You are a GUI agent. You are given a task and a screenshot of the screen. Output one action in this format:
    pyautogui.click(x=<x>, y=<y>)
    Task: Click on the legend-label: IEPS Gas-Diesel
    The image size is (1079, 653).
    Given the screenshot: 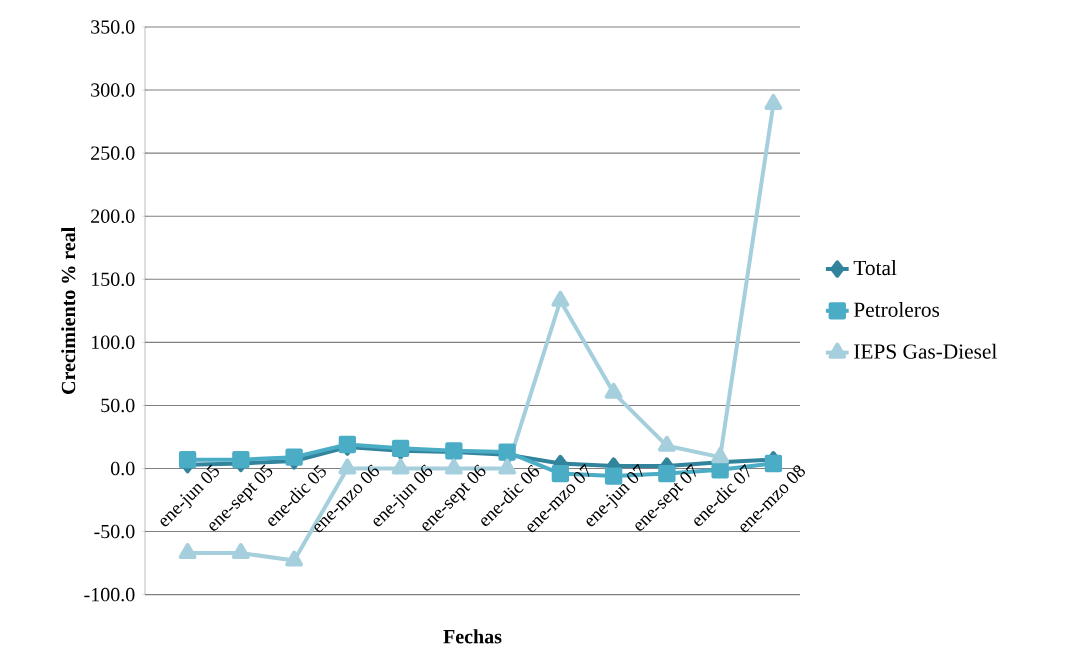 What is the action you would take?
    pyautogui.click(x=925, y=351)
    